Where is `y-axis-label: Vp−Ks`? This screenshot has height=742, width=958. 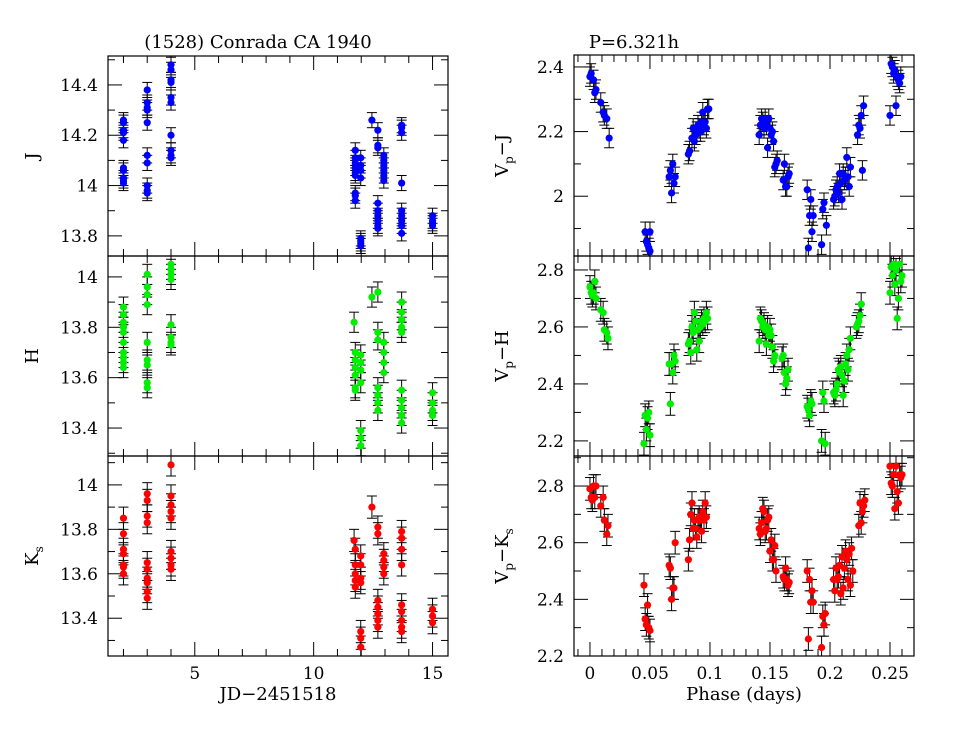 y-axis-label: Vp−Ks is located at coordinates (504, 556).